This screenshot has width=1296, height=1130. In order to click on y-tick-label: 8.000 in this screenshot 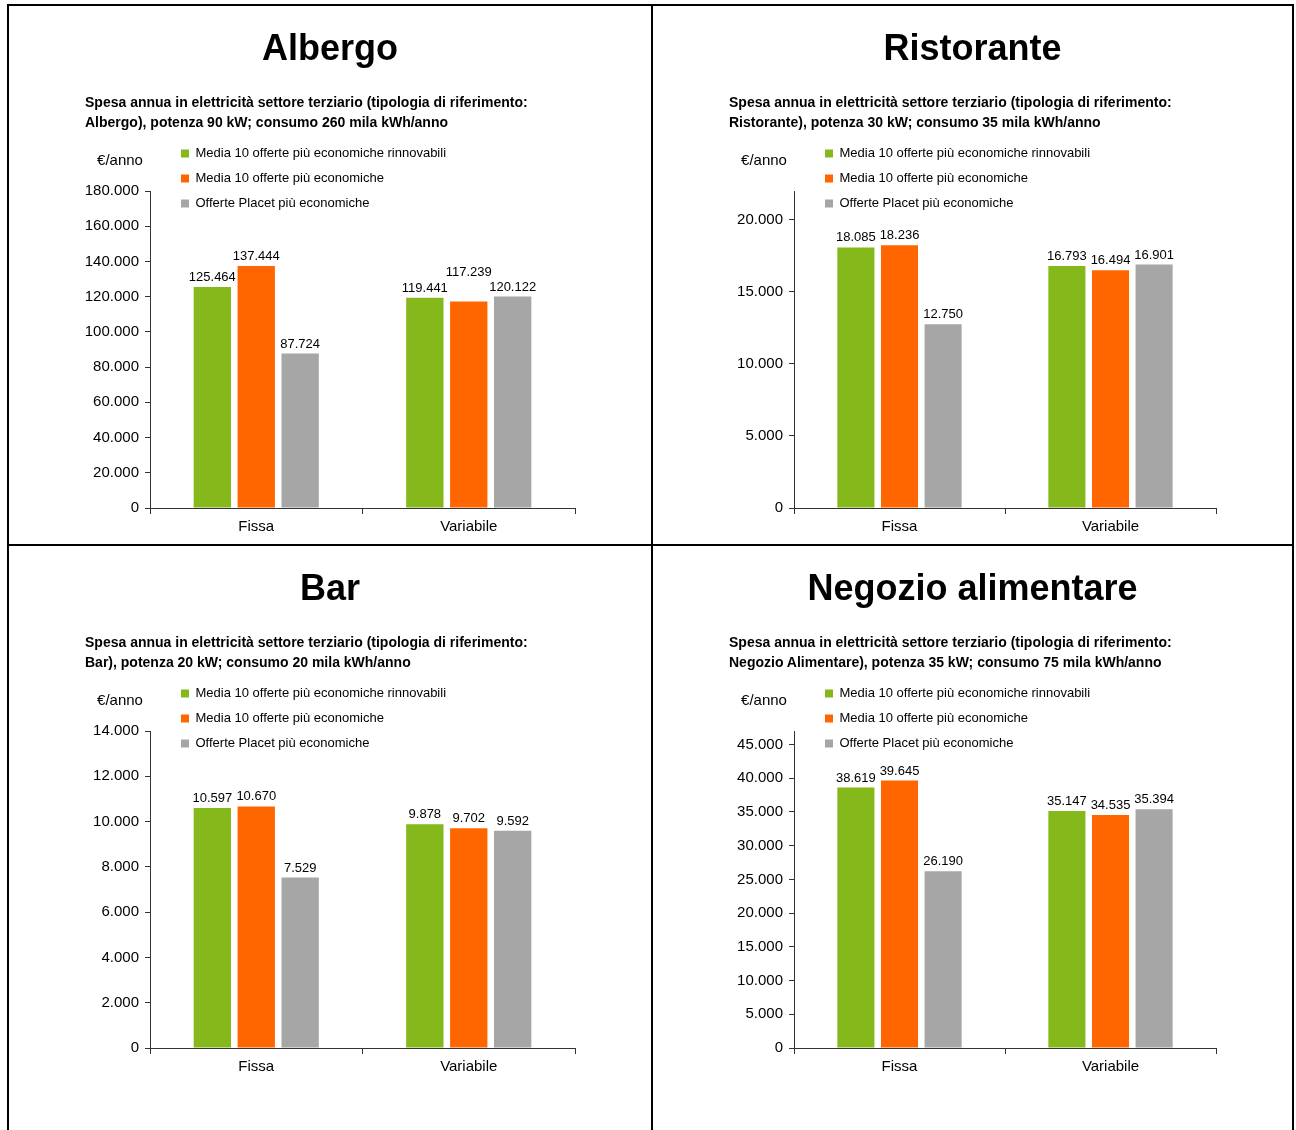, I will do `click(120, 865)`.